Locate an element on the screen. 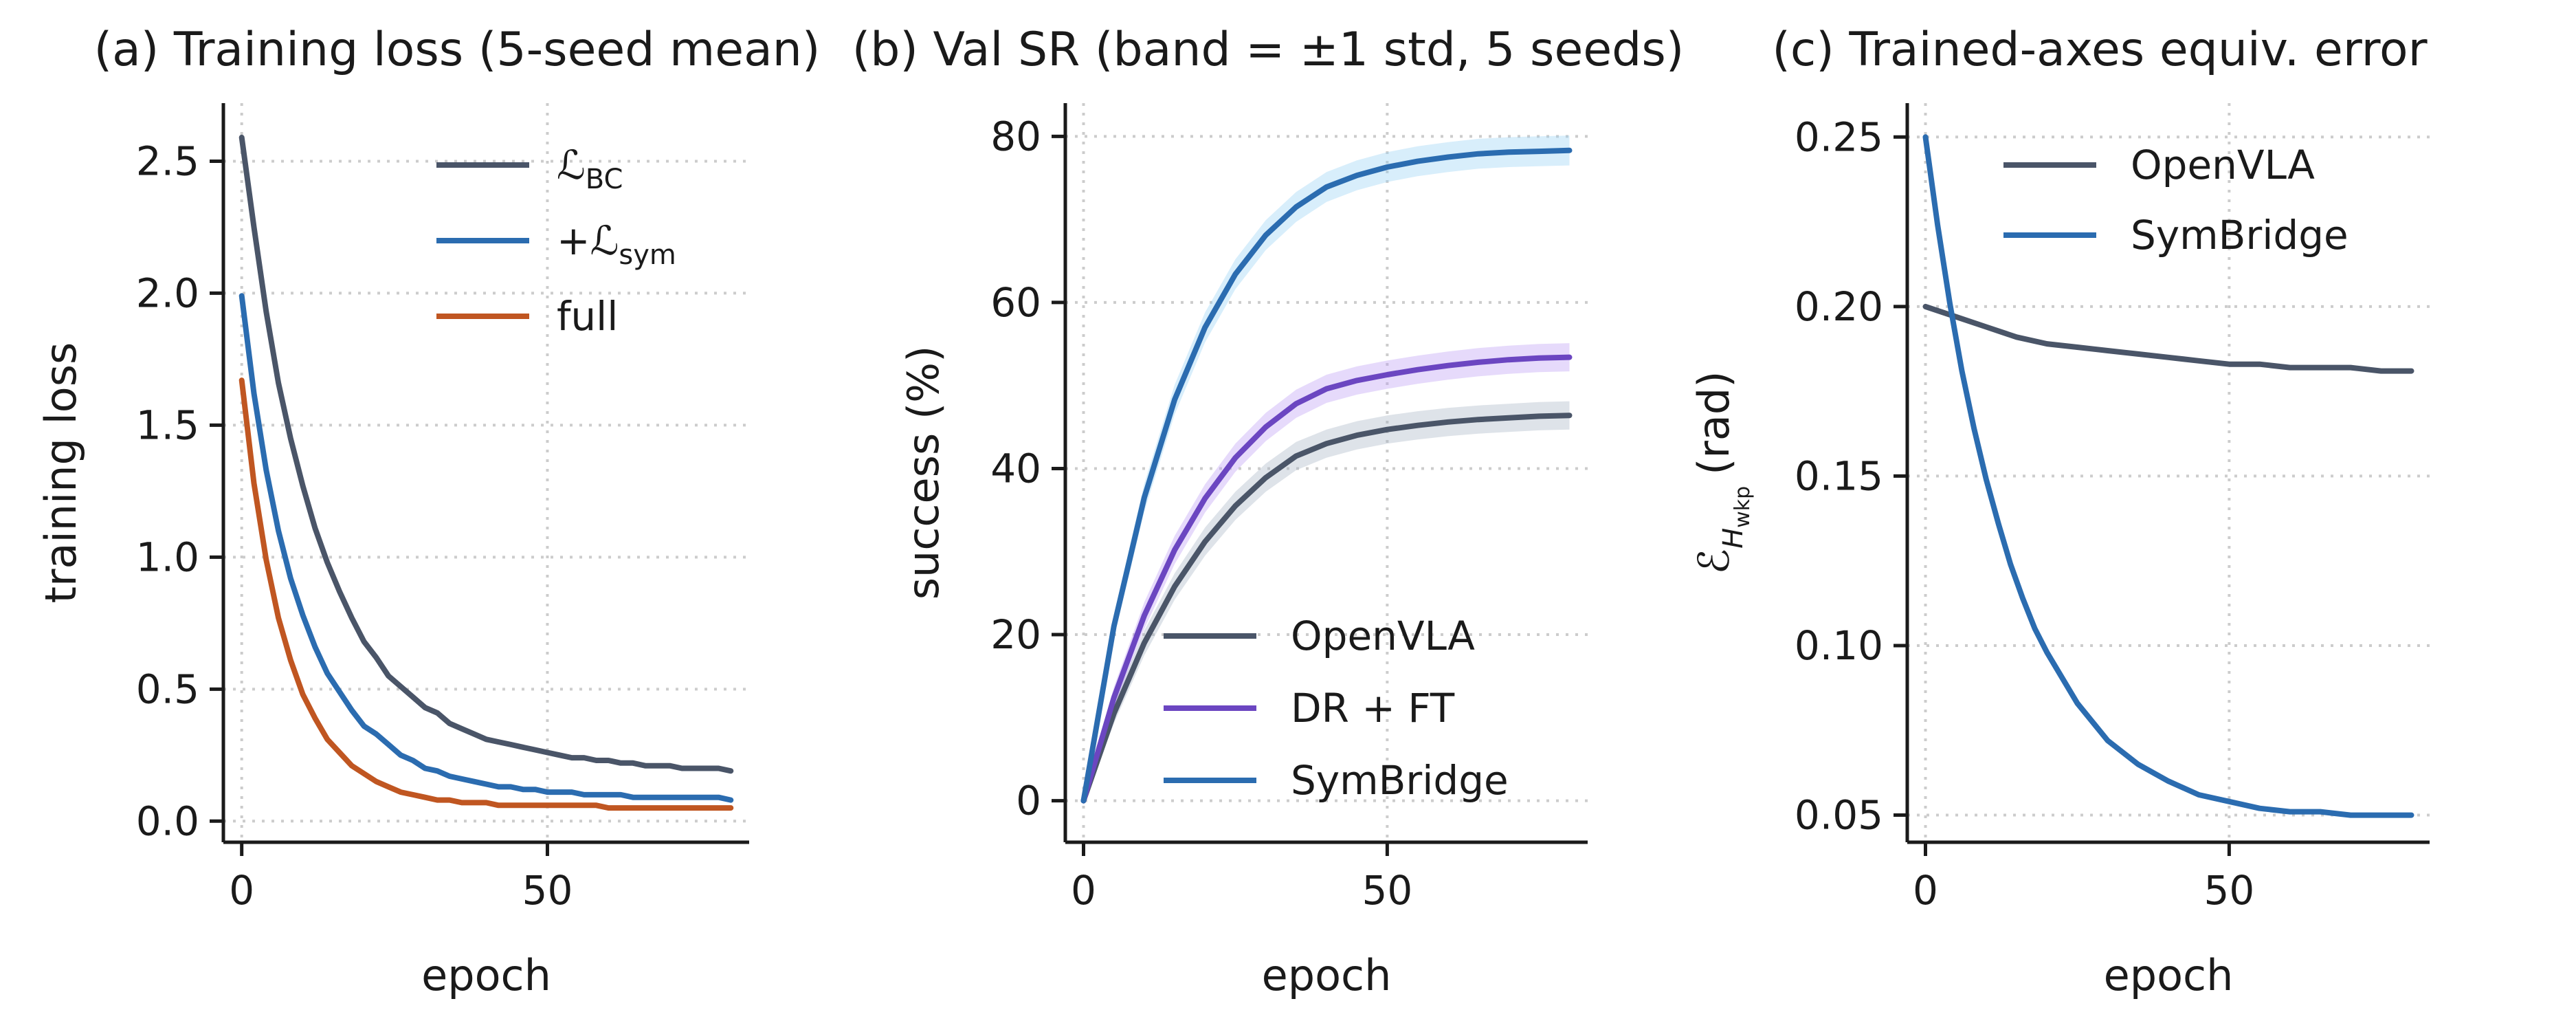 This screenshot has height=1021, width=2576. y-tick-label: 0.5 is located at coordinates (167, 689).